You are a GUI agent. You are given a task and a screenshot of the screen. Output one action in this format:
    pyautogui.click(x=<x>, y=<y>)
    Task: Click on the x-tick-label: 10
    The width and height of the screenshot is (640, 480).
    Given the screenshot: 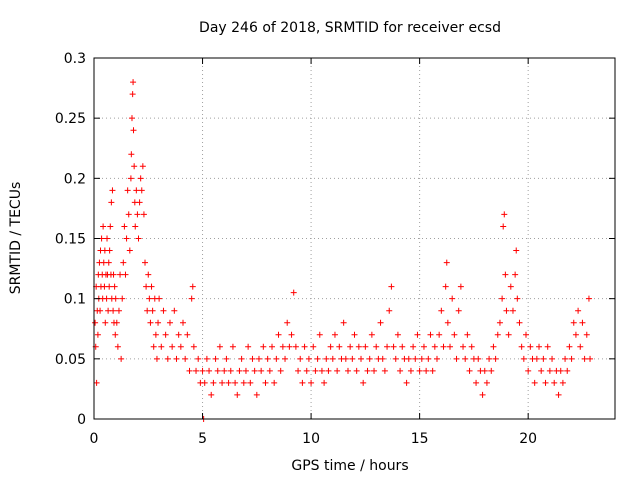 What is the action you would take?
    pyautogui.click(x=311, y=439)
    